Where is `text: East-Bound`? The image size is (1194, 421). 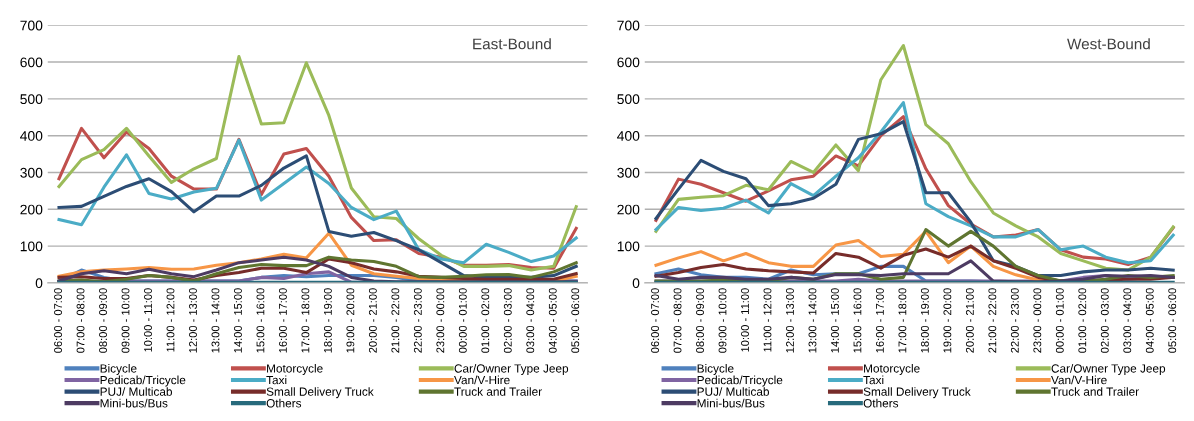 text: East-Bound is located at coordinates (512, 44).